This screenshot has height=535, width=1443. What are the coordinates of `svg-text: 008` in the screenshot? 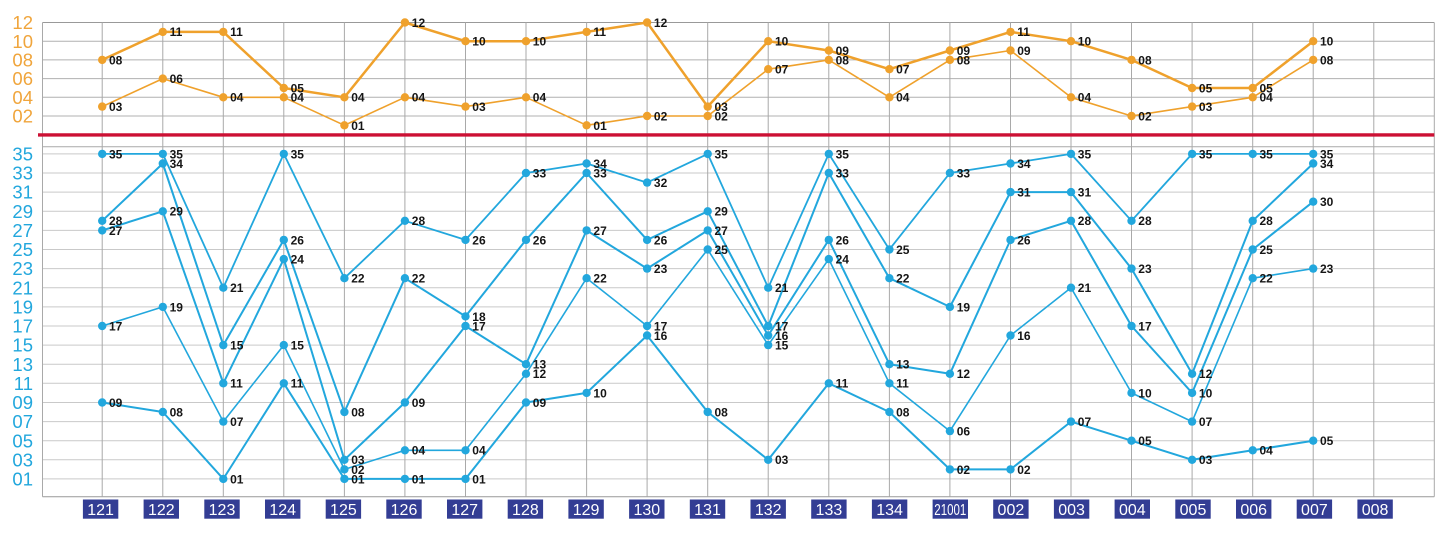 It's located at (1375, 510).